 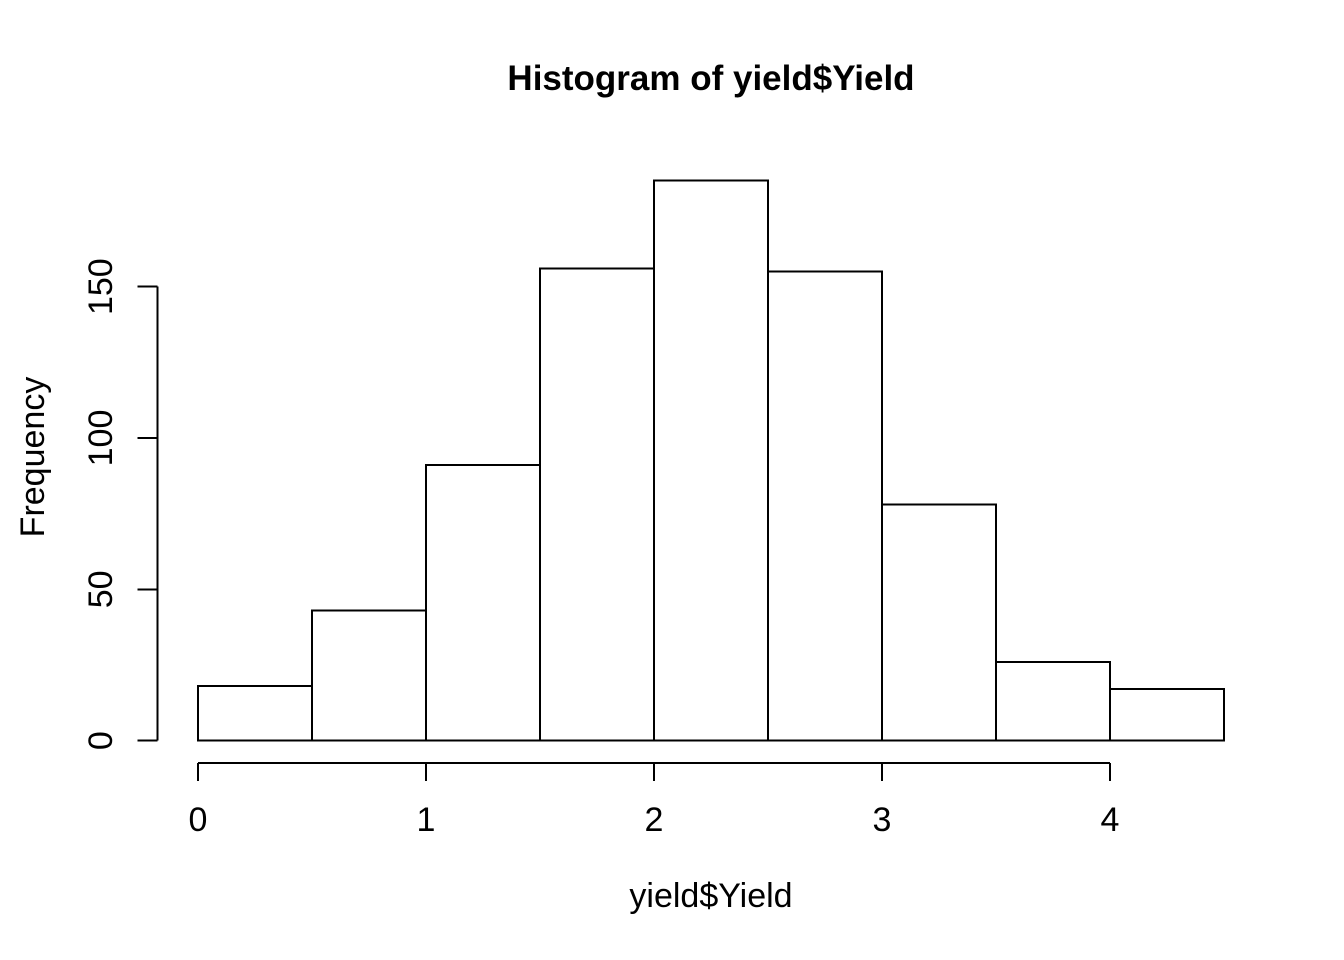 I want to click on y-tick-label: 100, so click(x=101, y=438).